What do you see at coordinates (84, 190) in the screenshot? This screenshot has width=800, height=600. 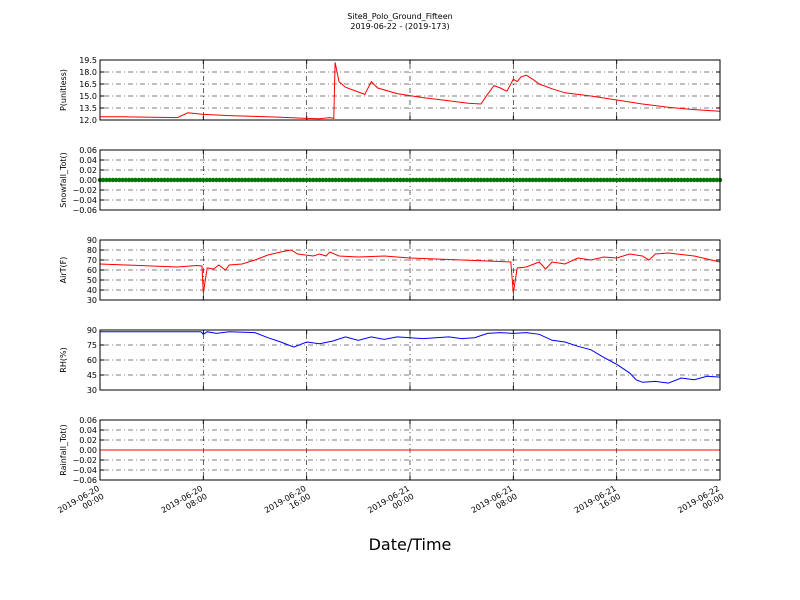 I see `y-tick-label: −0.02` at bounding box center [84, 190].